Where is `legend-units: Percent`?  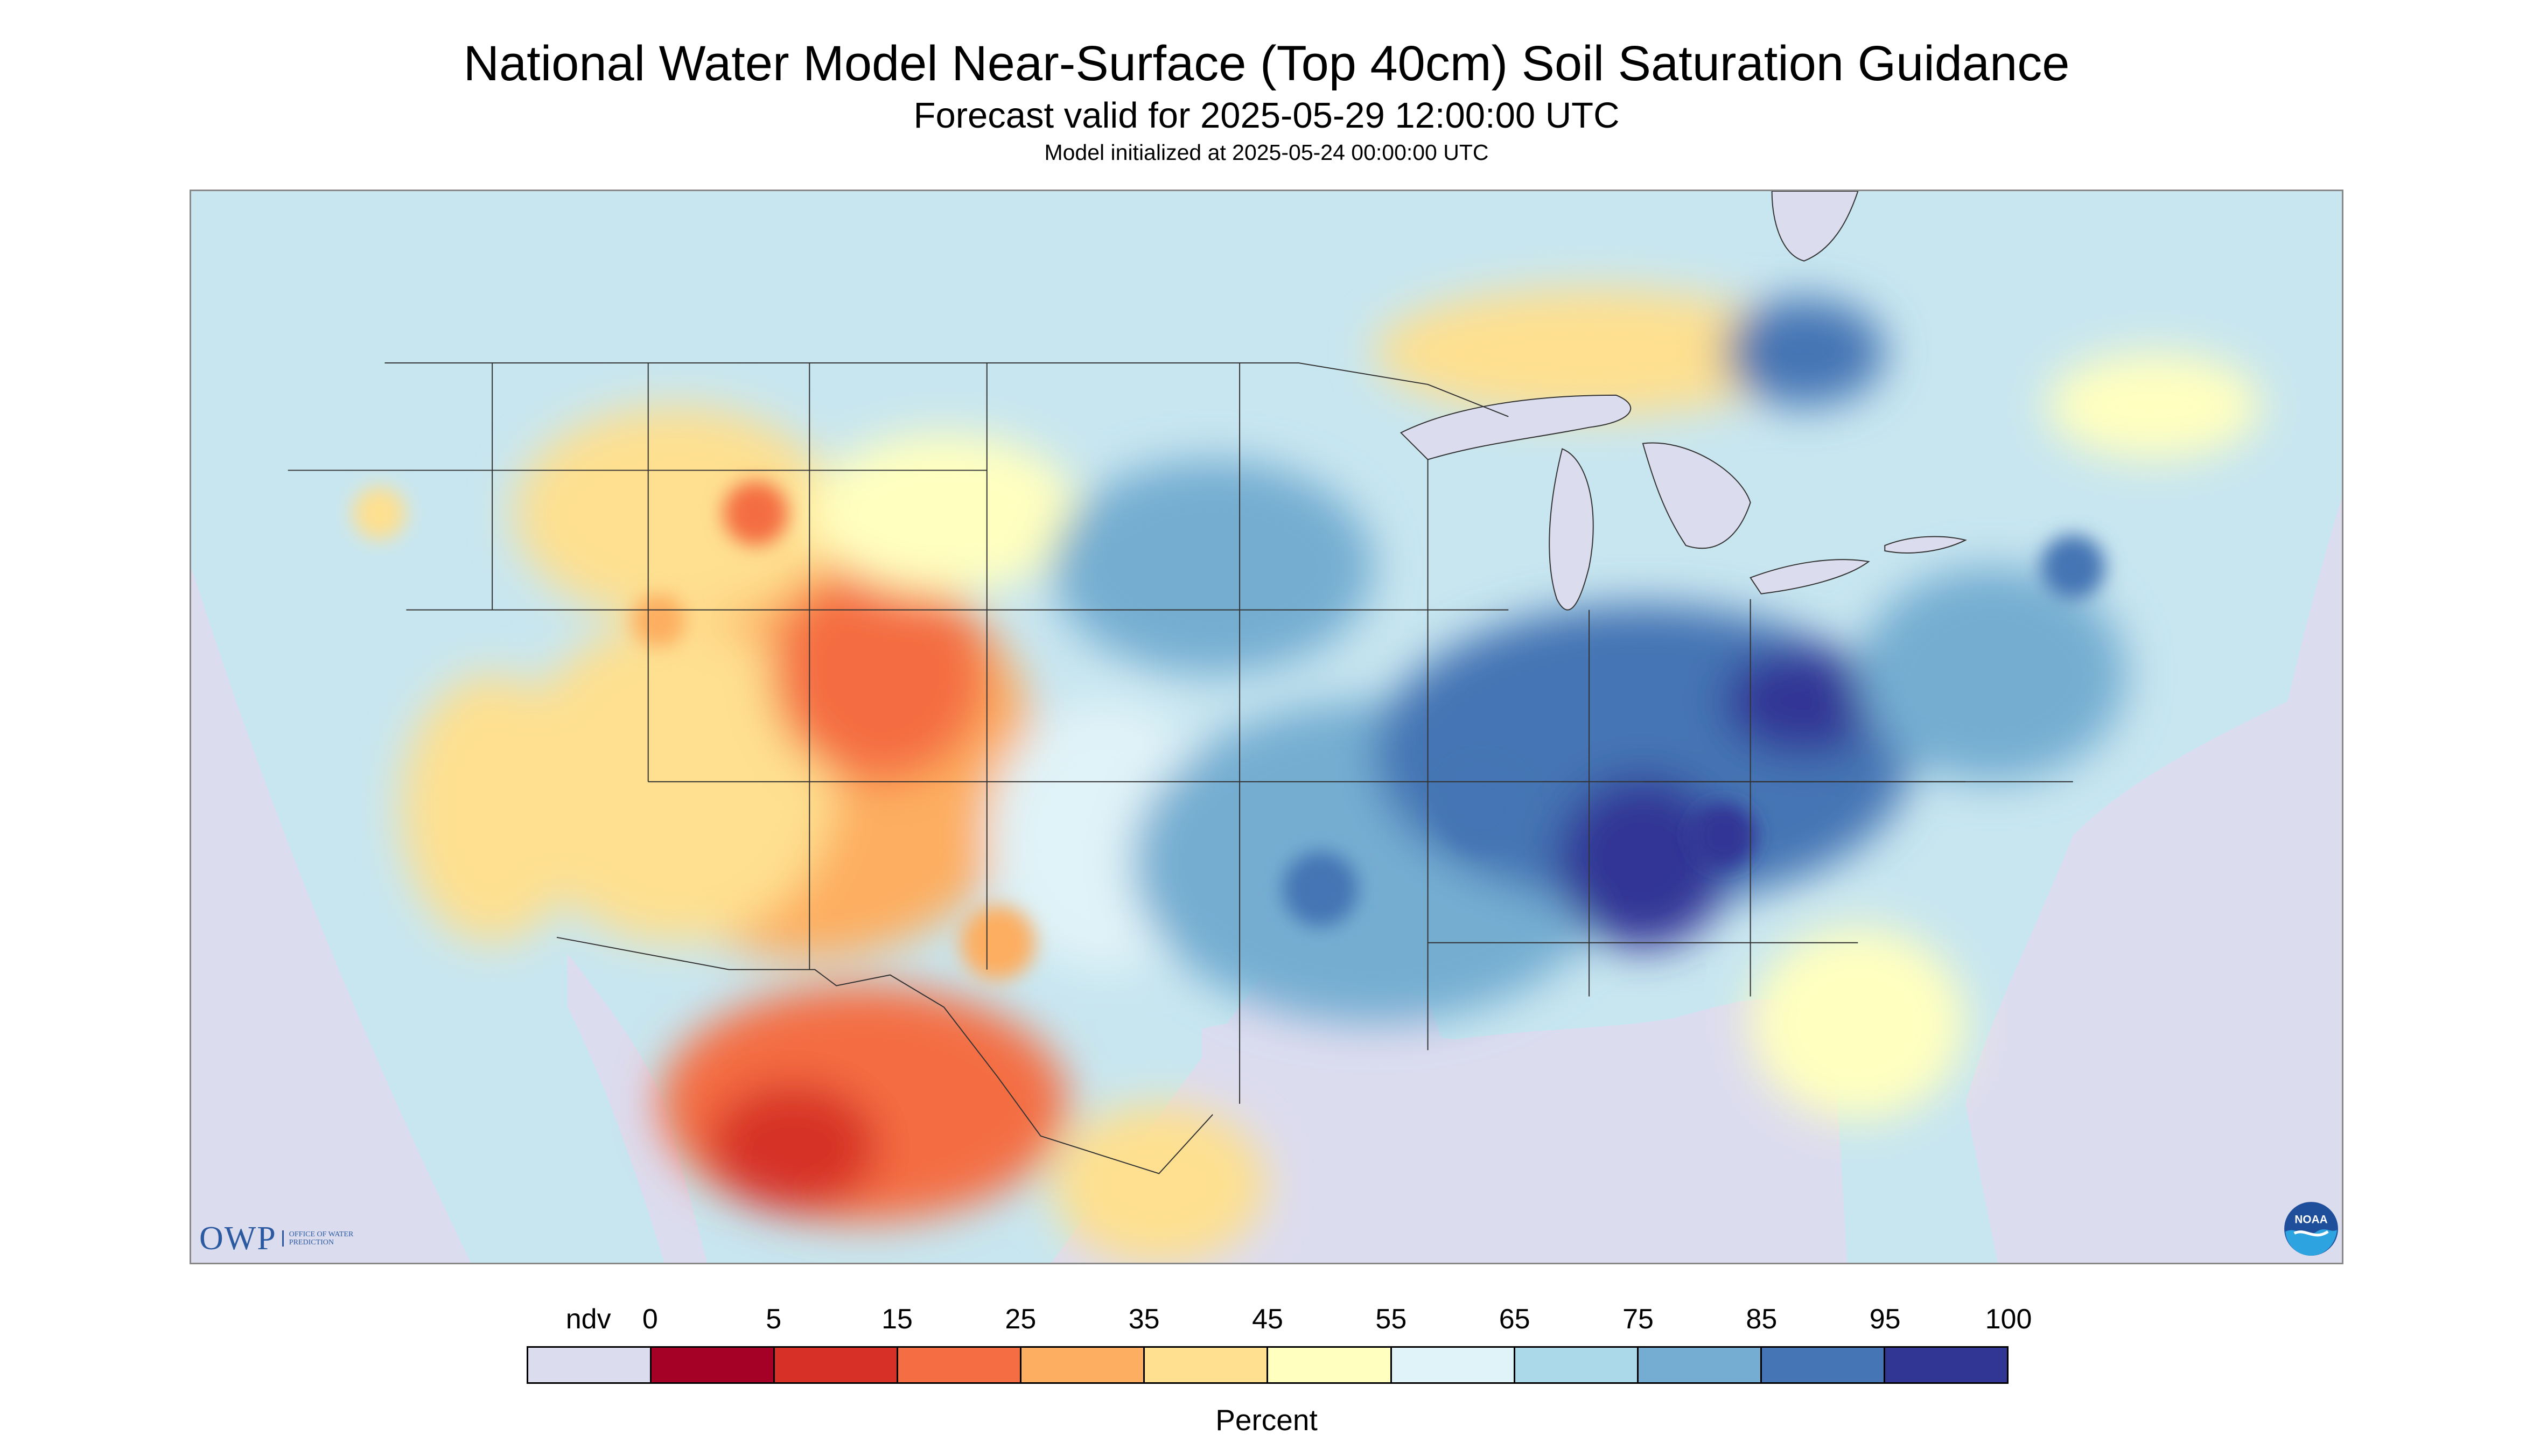
legend-units: Percent is located at coordinates (1266, 1420).